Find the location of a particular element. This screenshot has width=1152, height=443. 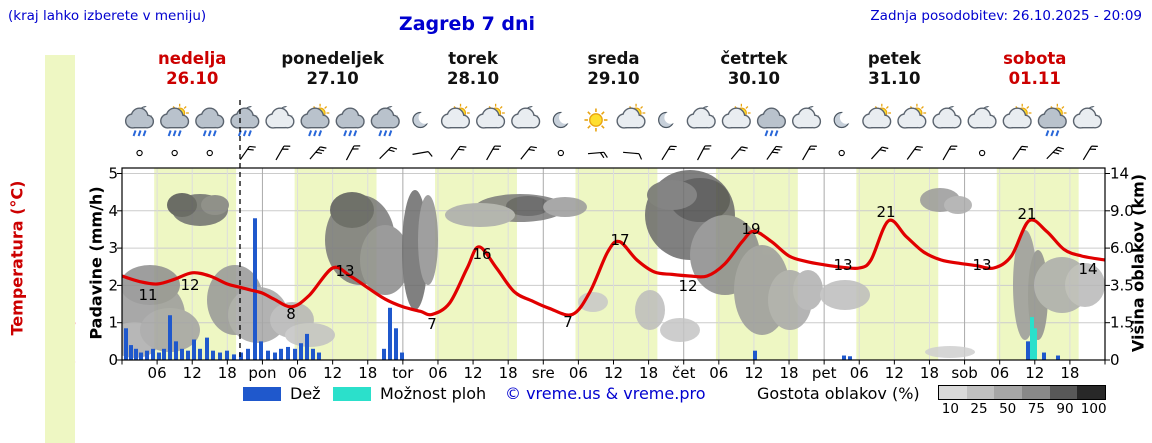

calm-icon is located at coordinates (982, 153).